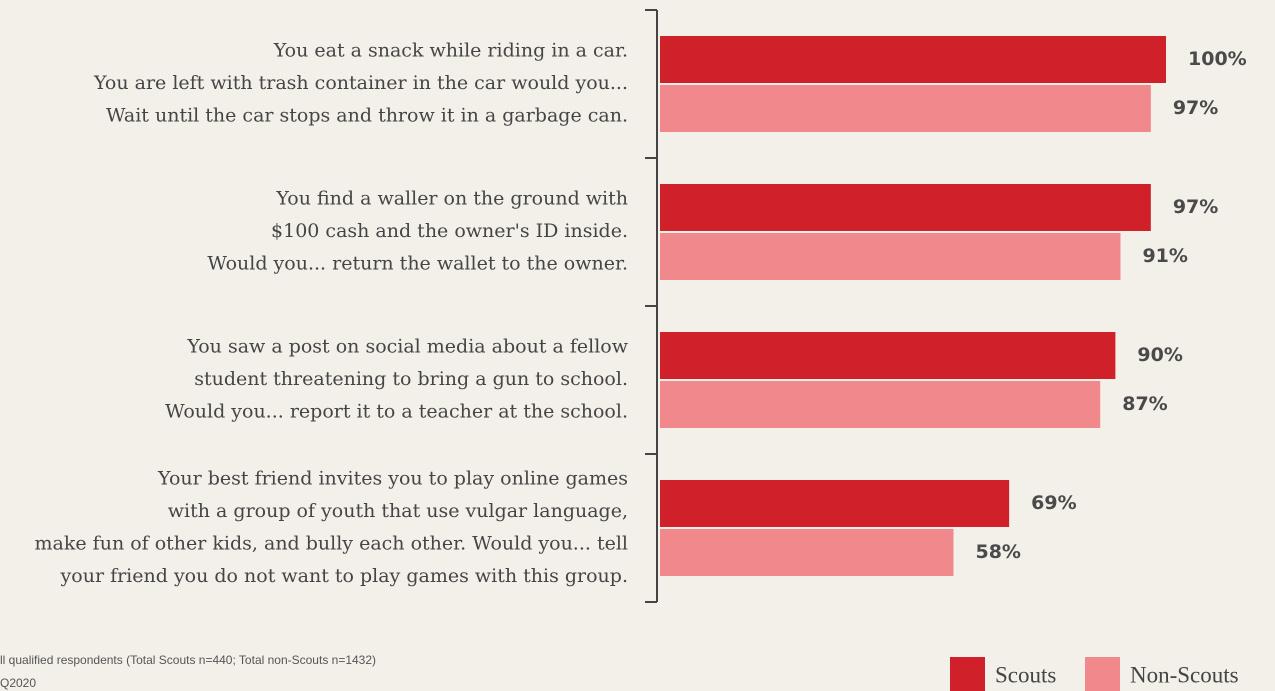  I want to click on category-label: $100 cash and the owner's ID inside., so click(449, 231).